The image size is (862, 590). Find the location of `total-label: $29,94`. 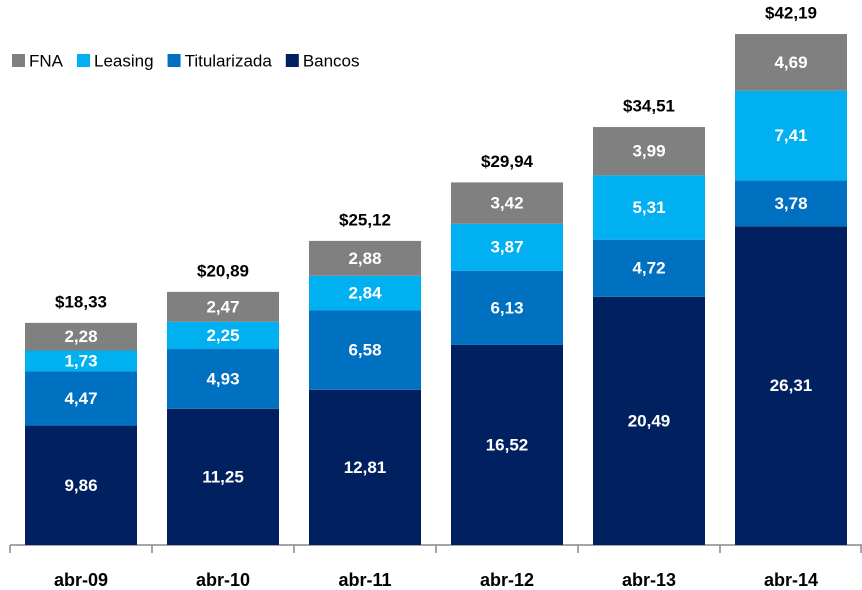

total-label: $29,94 is located at coordinates (507, 161).